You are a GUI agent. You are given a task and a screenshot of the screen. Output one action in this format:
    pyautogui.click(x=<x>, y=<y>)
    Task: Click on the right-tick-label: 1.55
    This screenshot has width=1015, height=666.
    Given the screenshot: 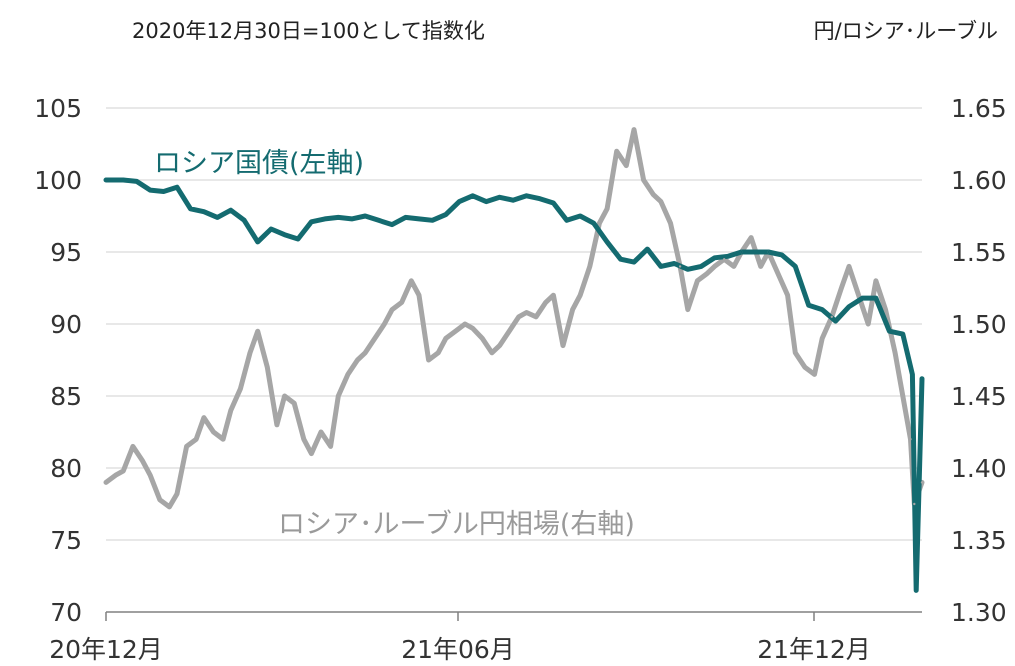 What is the action you would take?
    pyautogui.click(x=979, y=252)
    